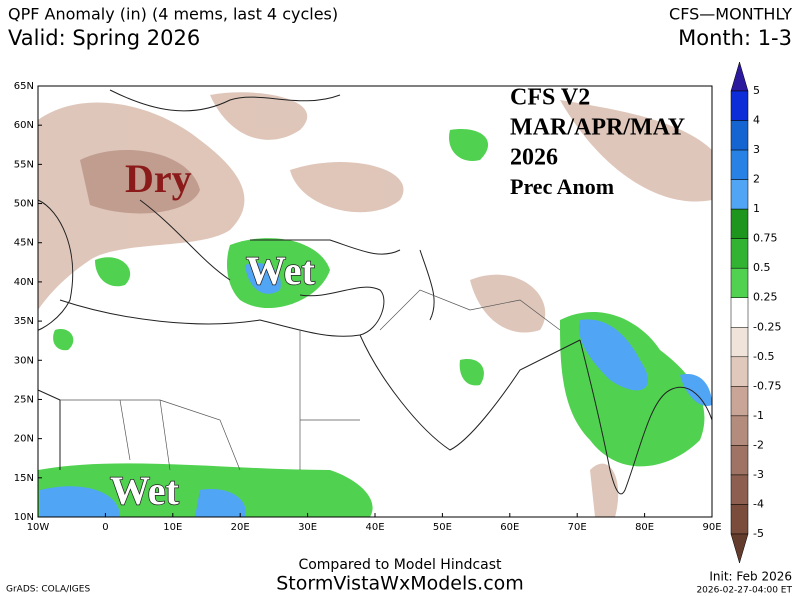  I want to click on lon-label: 10W, so click(38, 527).